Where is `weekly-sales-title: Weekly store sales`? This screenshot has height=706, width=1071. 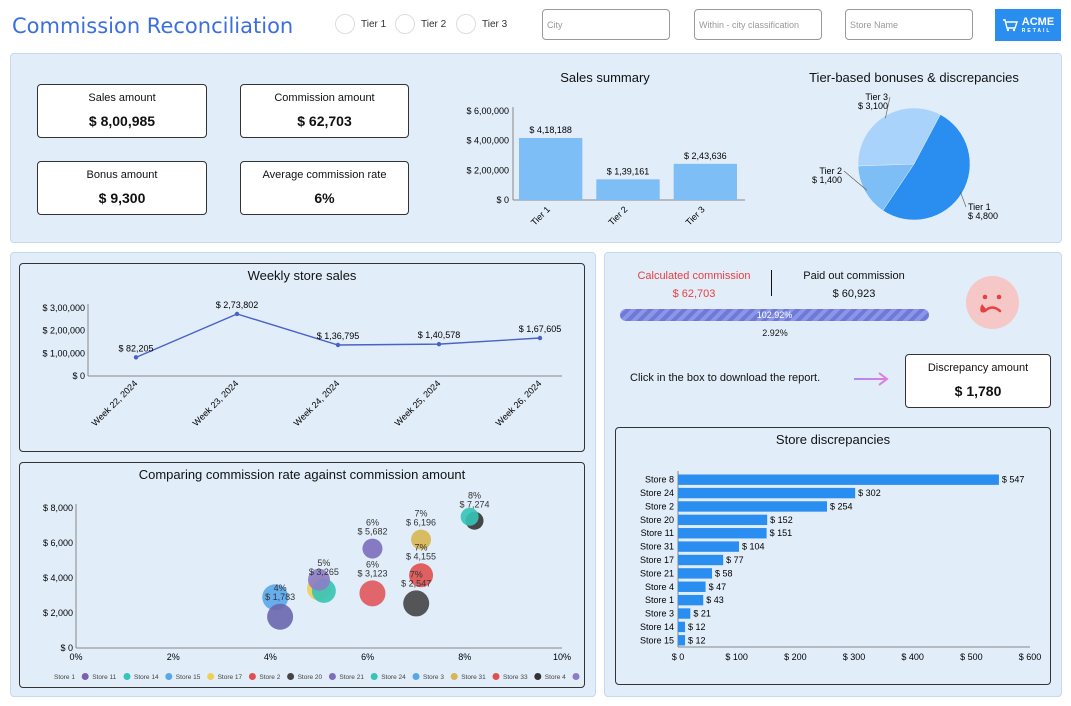 weekly-sales-title: Weekly store sales is located at coordinates (302, 275).